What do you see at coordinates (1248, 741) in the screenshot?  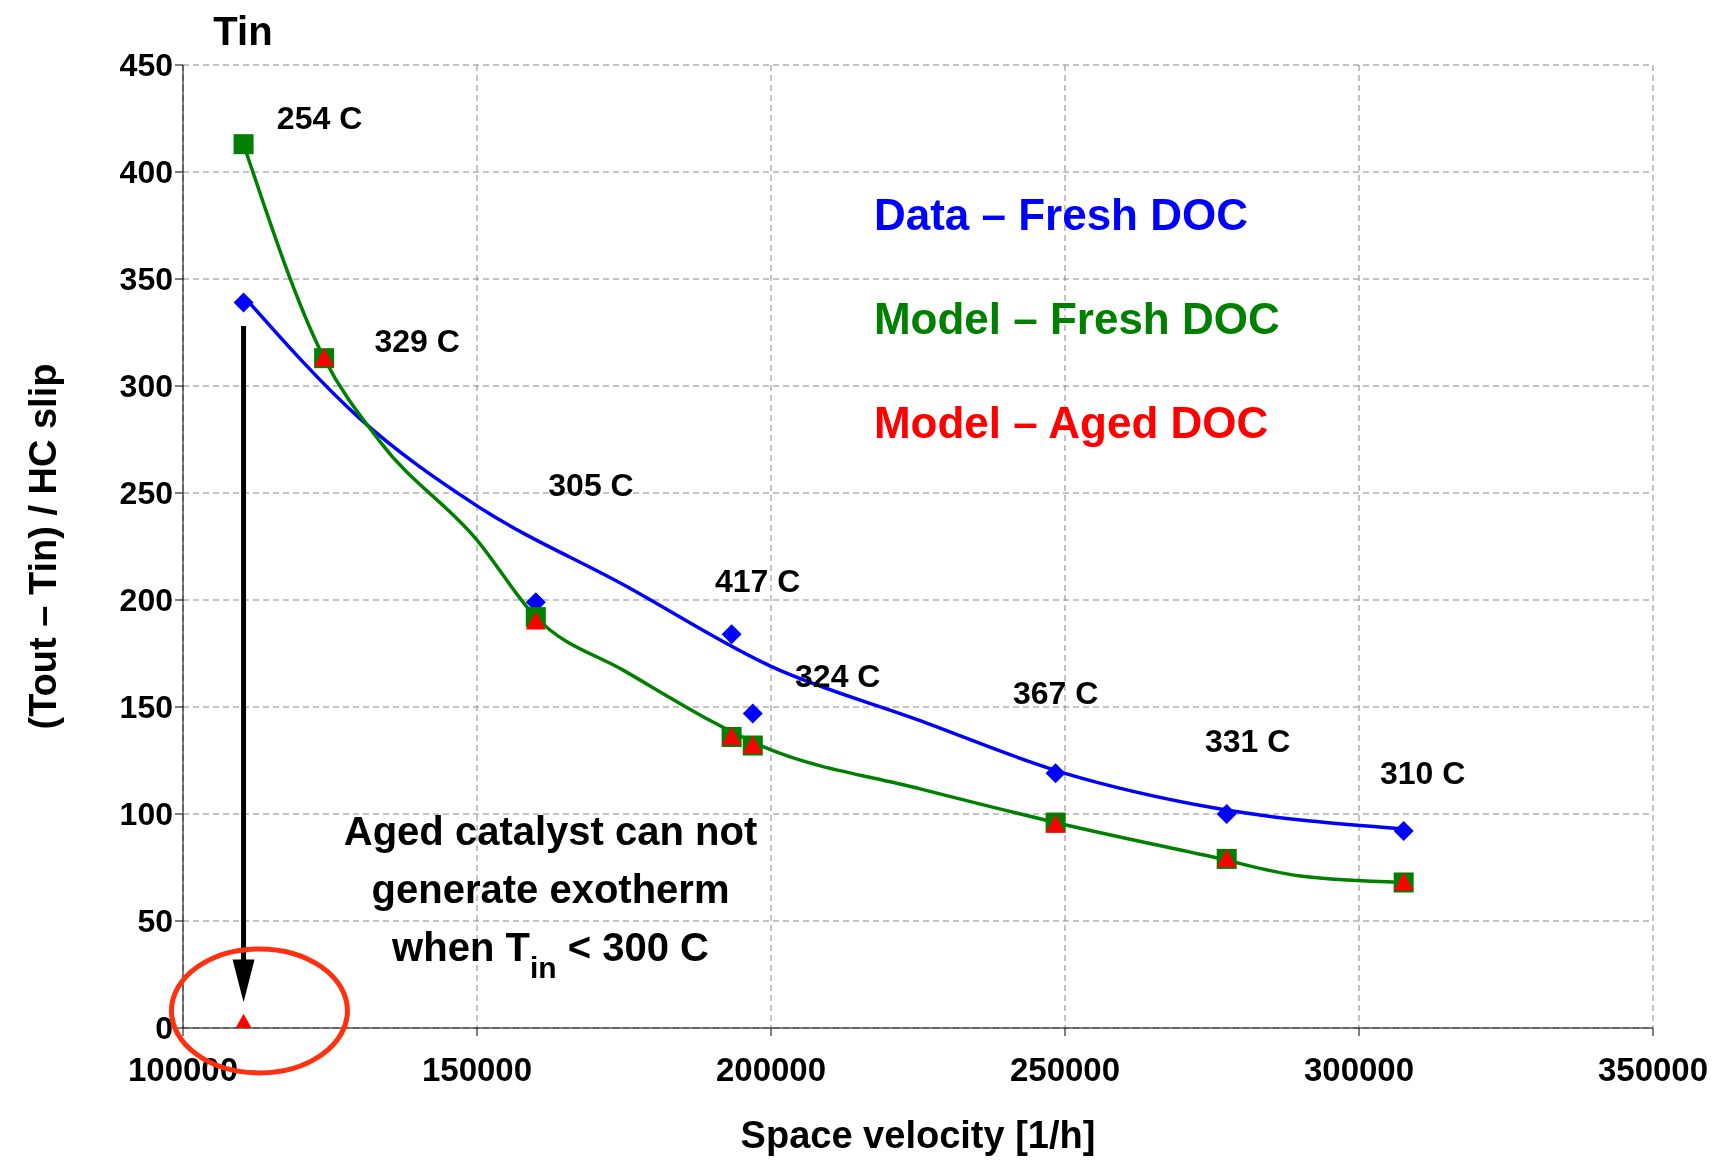 I see `annotation: 331 C` at bounding box center [1248, 741].